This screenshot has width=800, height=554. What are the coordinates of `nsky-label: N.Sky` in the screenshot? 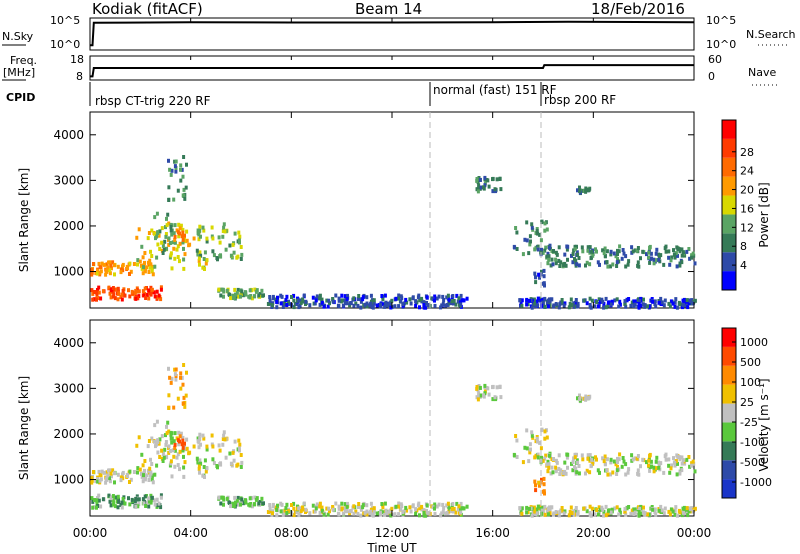 It's located at (18, 36).